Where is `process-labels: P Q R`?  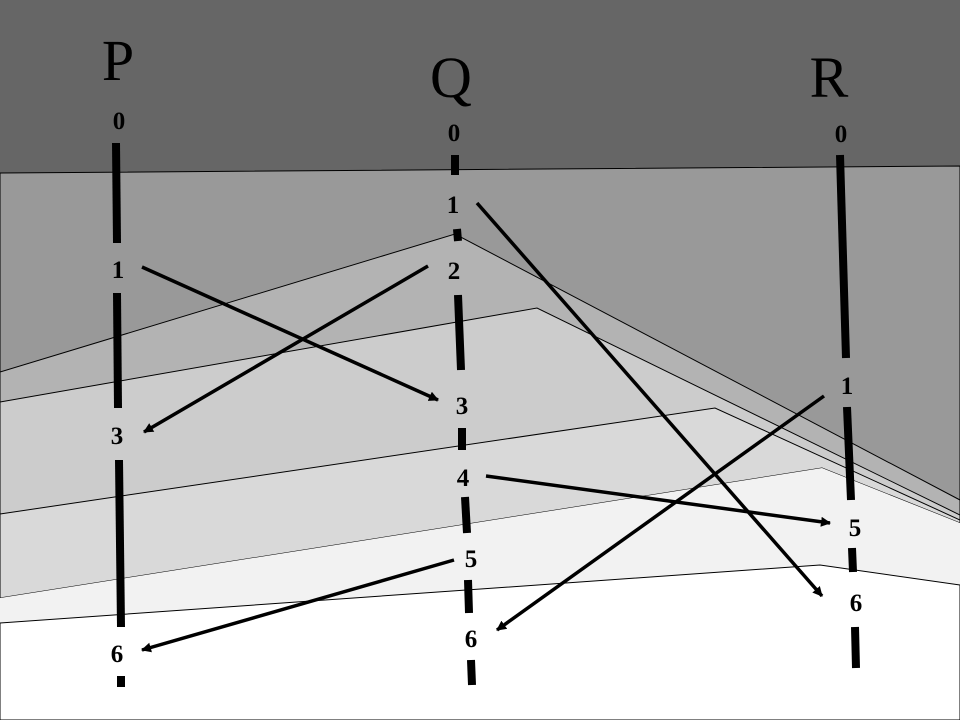
process-labels: P Q R is located at coordinates (475, 69).